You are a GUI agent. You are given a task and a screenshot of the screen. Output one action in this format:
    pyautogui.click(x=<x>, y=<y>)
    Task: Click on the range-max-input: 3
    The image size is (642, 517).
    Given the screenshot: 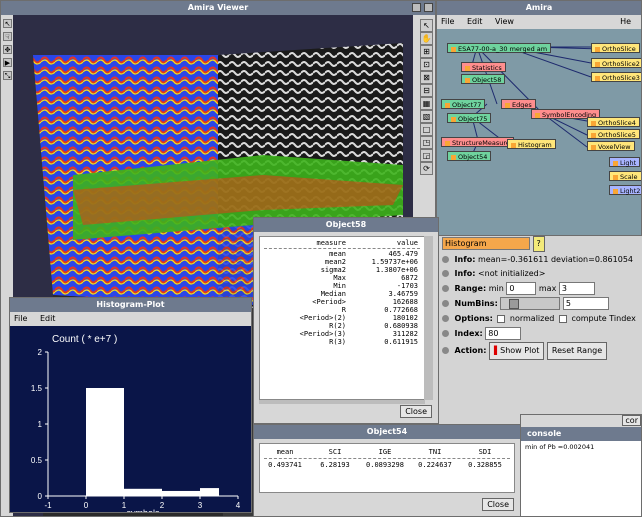 What is the action you would take?
    pyautogui.click(x=576, y=288)
    